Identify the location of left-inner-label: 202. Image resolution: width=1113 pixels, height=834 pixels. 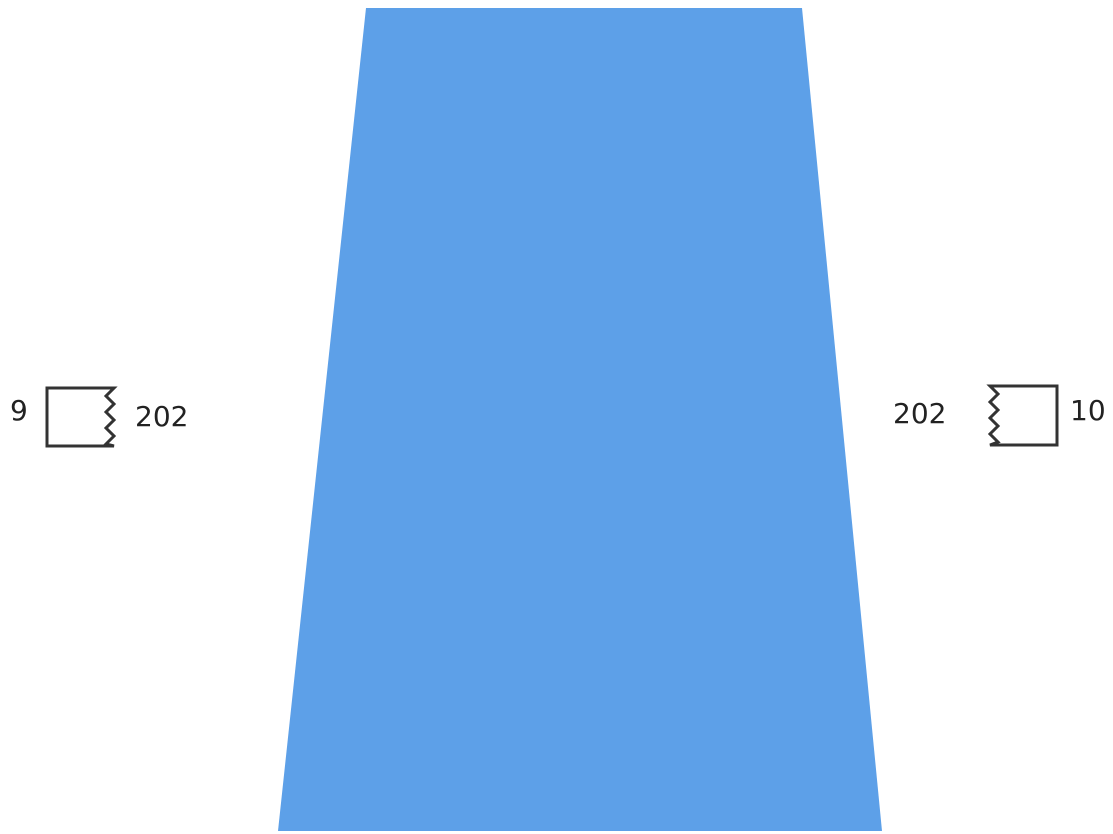
(161, 416).